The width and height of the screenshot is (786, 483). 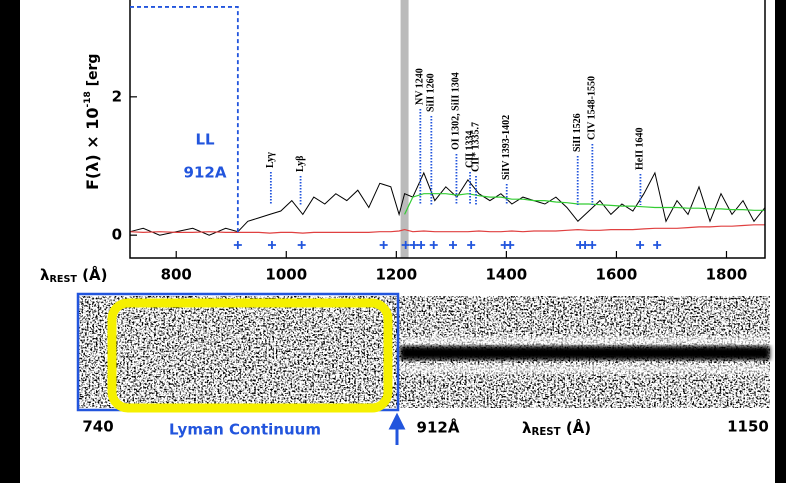 What do you see at coordinates (205, 173) in the screenshot?
I see `lyman-limit-label: 912A` at bounding box center [205, 173].